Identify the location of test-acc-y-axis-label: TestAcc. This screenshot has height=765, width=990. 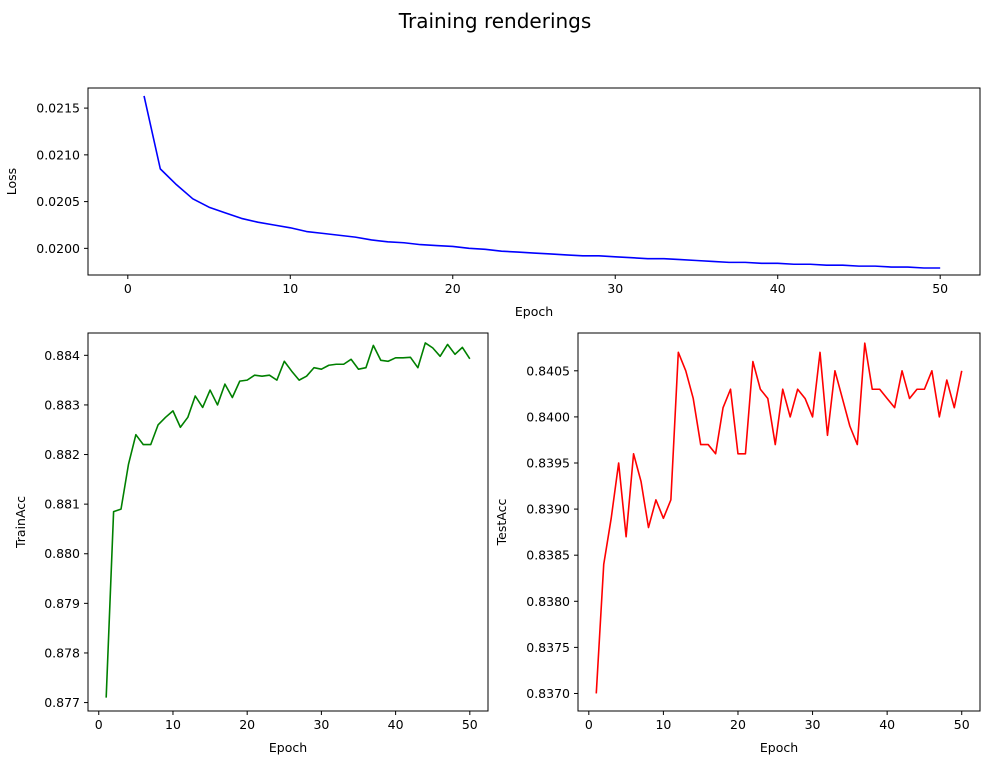
(501, 523).